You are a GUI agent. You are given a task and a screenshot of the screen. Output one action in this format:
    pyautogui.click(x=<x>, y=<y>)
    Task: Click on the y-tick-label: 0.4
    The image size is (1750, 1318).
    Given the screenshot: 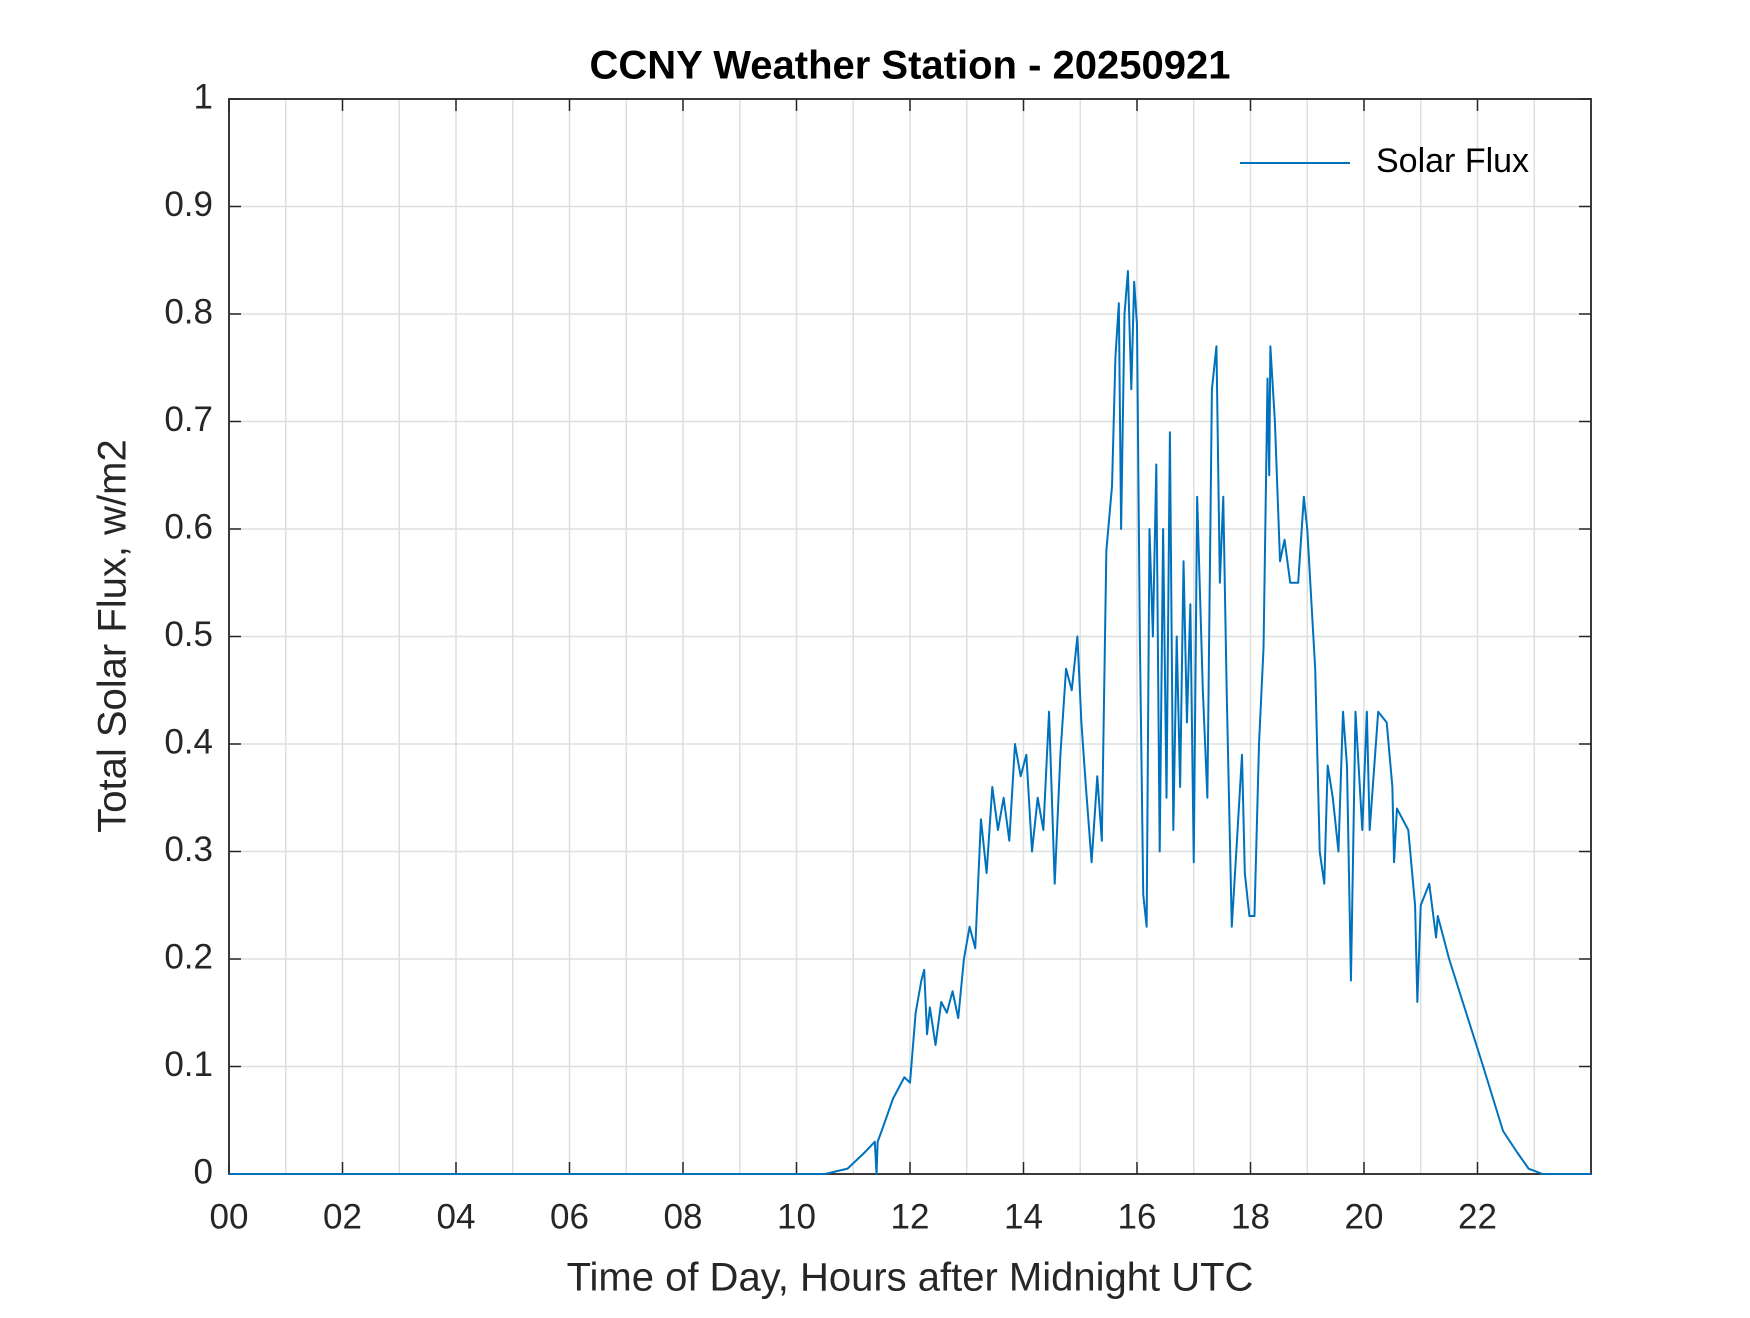 What is the action you would take?
    pyautogui.click(x=188, y=741)
    